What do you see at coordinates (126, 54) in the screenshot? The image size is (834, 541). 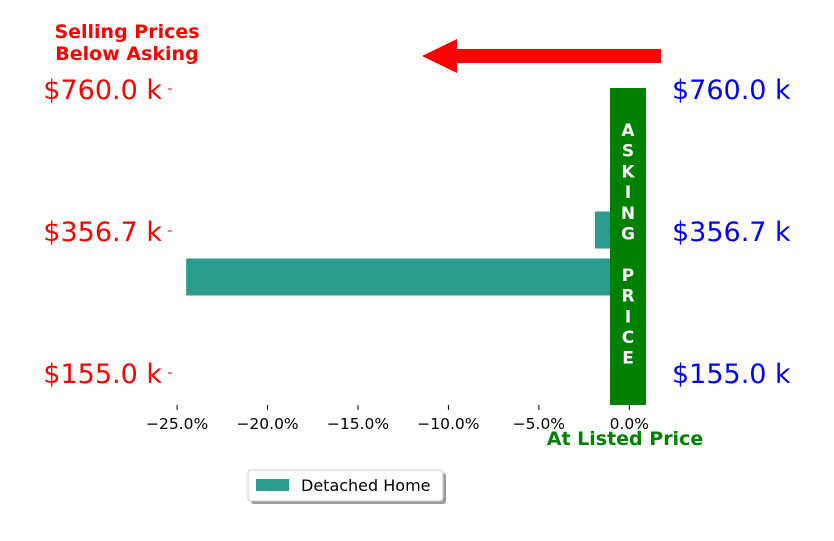 I see `below-asking-line-2: Below Asking` at bounding box center [126, 54].